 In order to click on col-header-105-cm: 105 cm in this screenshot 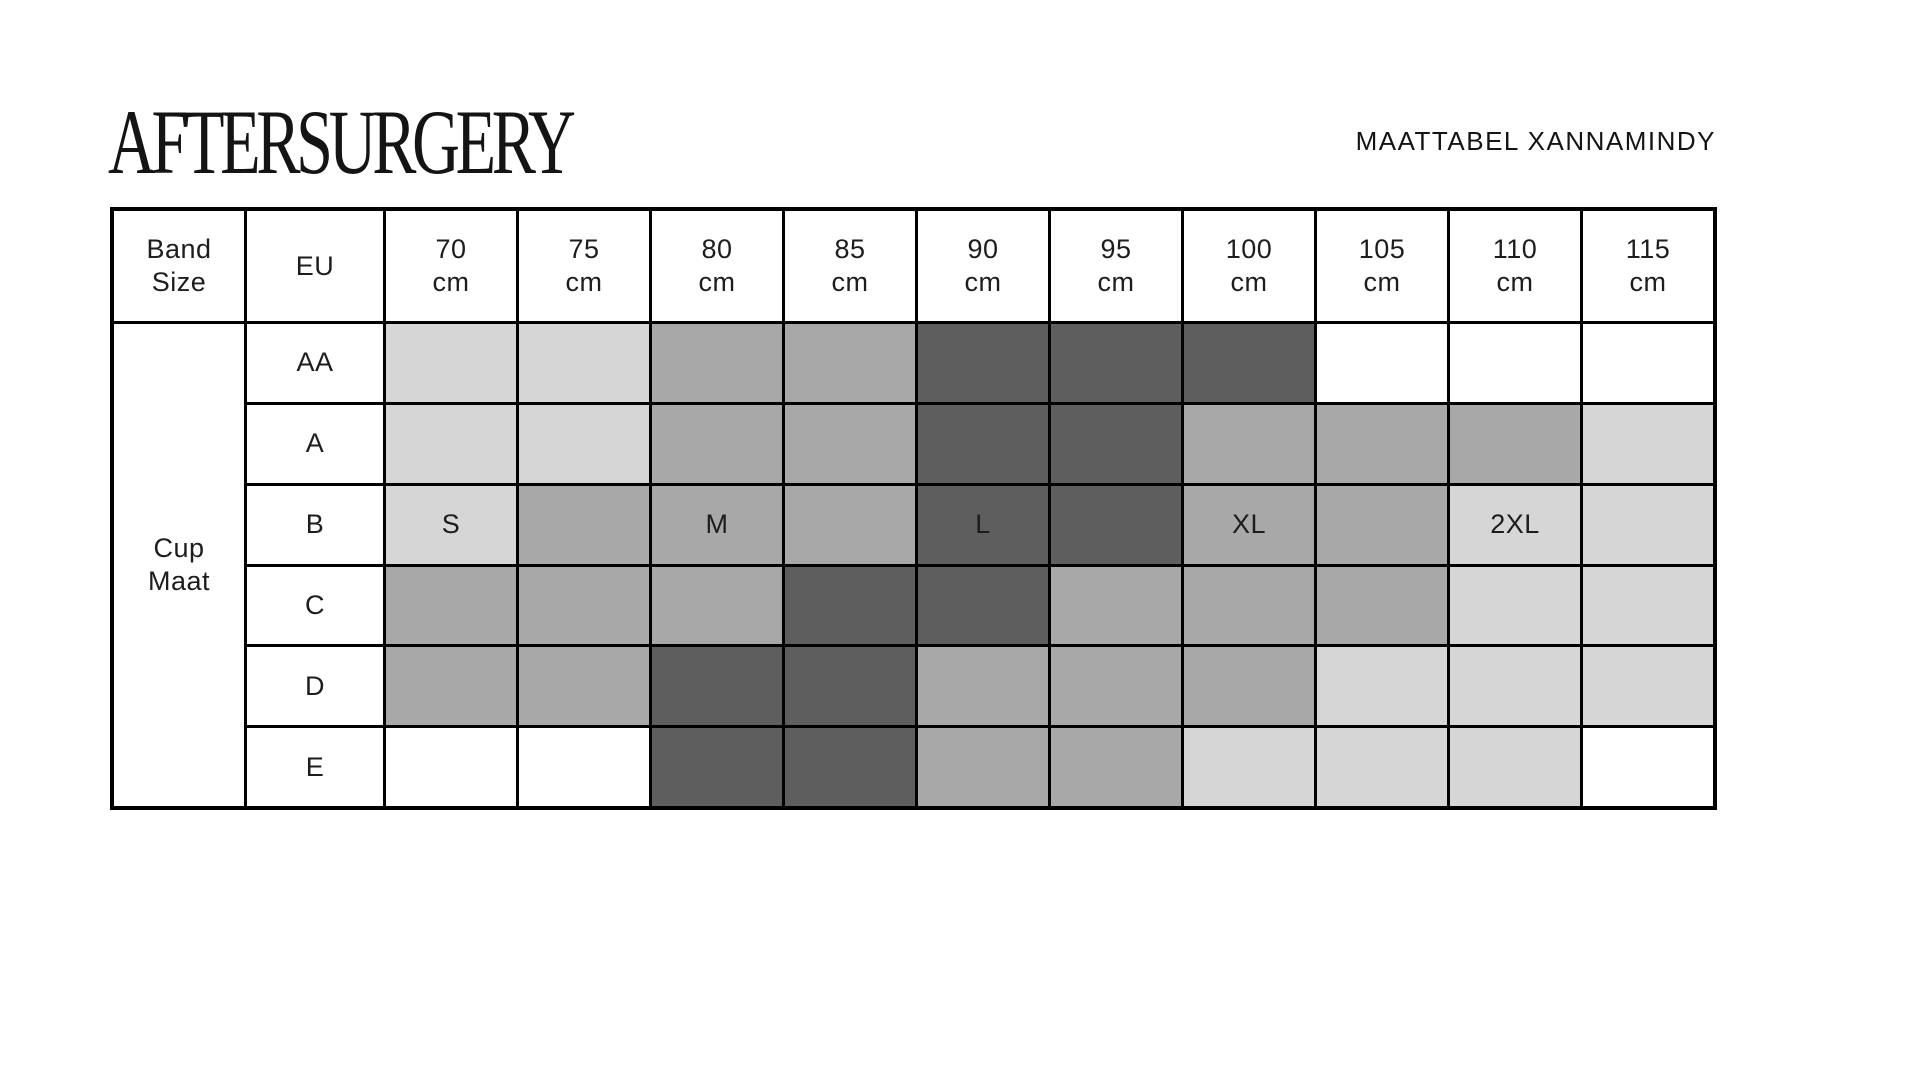, I will do `click(1382, 266)`.